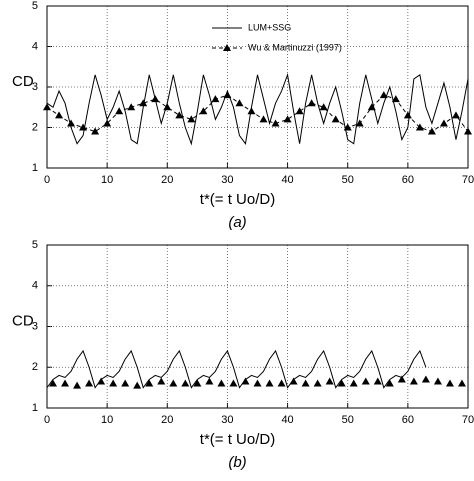 This screenshot has height=481, width=474. I want to click on y-tick-label: 3, so click(35, 87).